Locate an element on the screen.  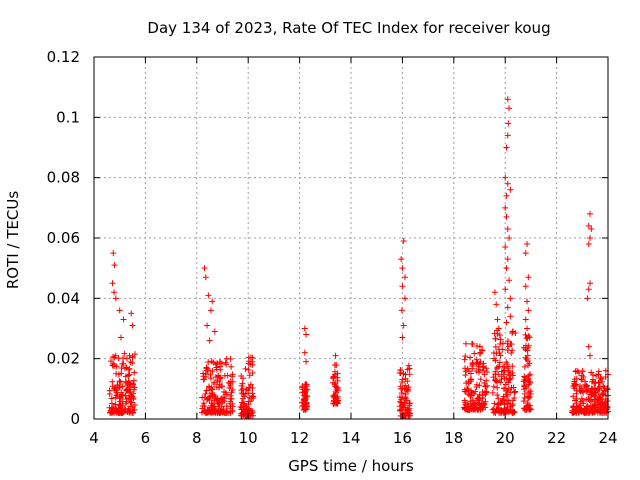
x-tick-label: 12 is located at coordinates (299, 438).